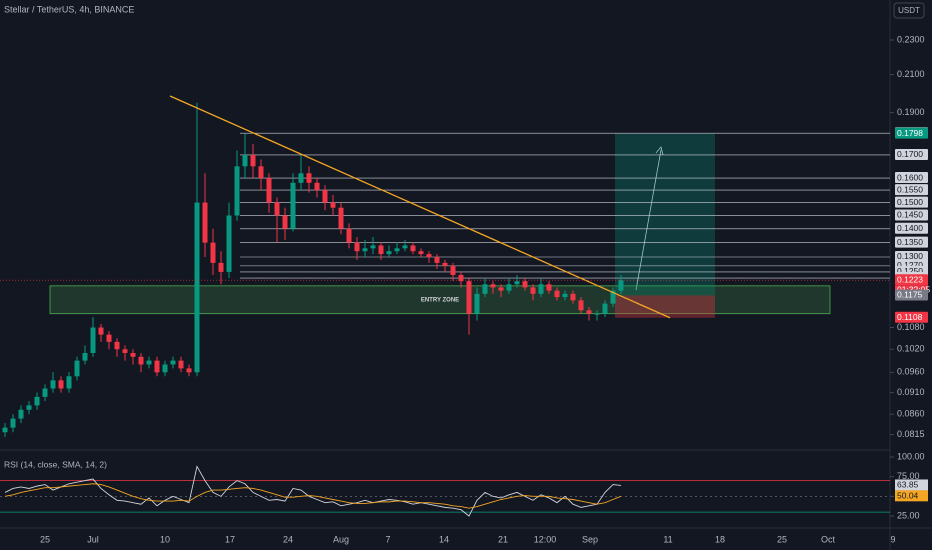 The height and width of the screenshot is (550, 932). Describe the element at coordinates (911, 414) in the screenshot. I see `y-tick-label: 0.0860` at that location.